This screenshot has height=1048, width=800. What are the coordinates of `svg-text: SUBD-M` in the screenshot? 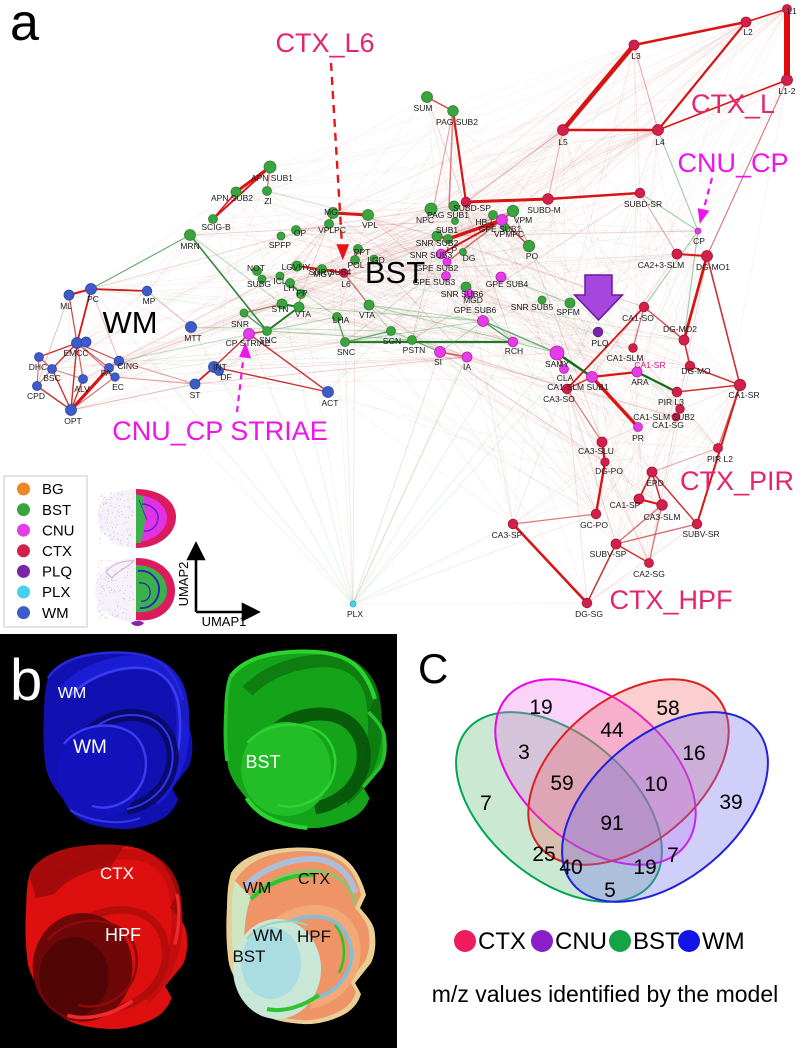 It's located at (544, 210).